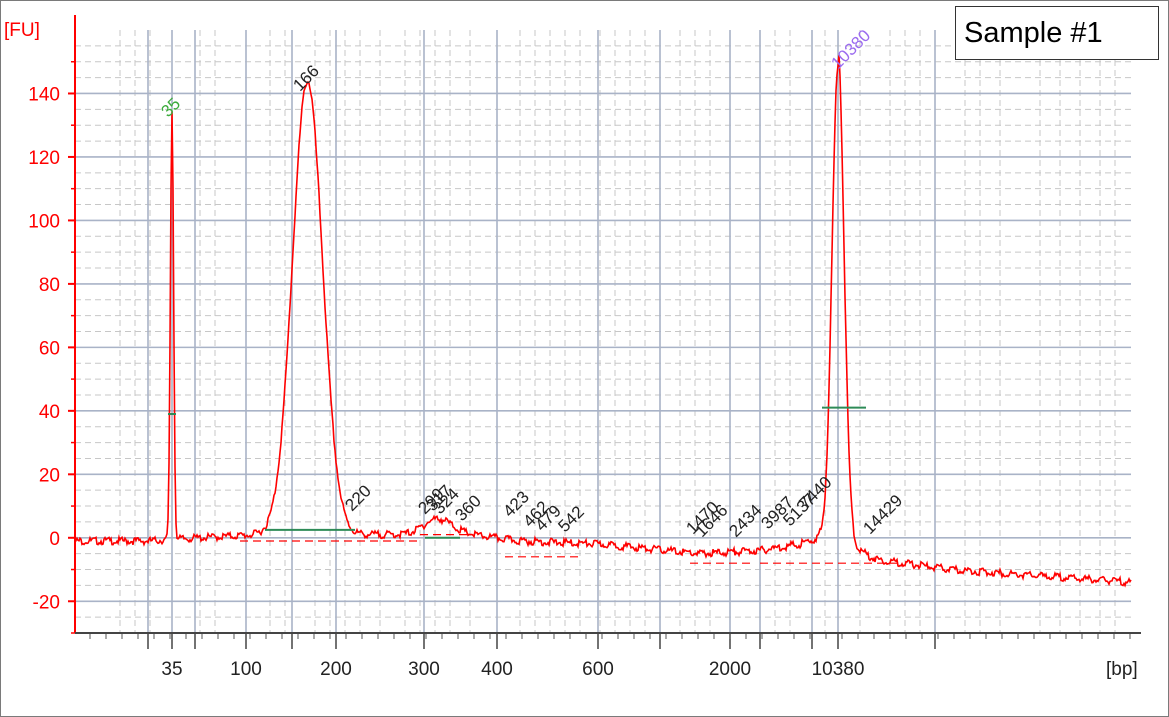 This screenshot has height=717, width=1169. Describe the element at coordinates (171, 669) in the screenshot. I see `x-tick-label: 35` at that location.